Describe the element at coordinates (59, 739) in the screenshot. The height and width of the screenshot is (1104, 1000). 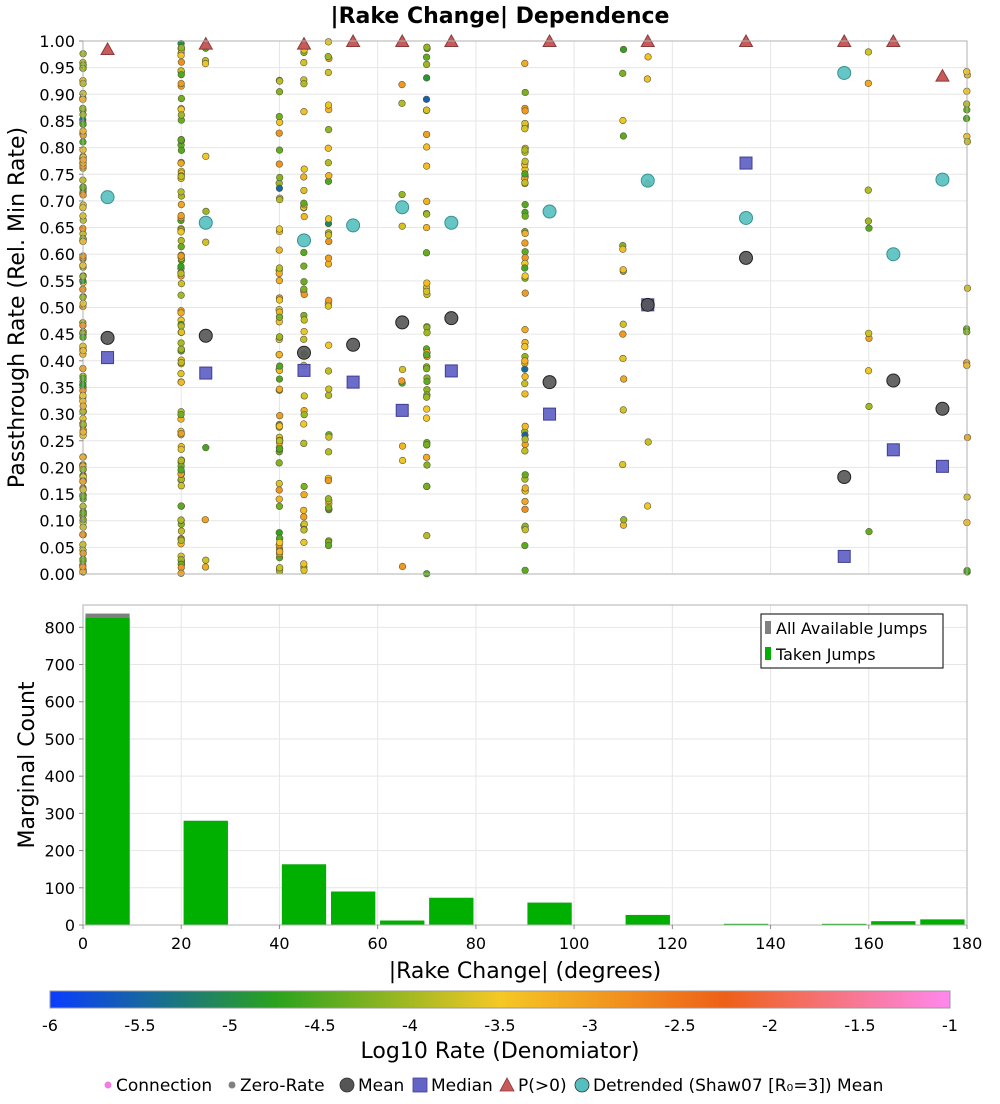
I see `y-tick-label: 500` at that location.